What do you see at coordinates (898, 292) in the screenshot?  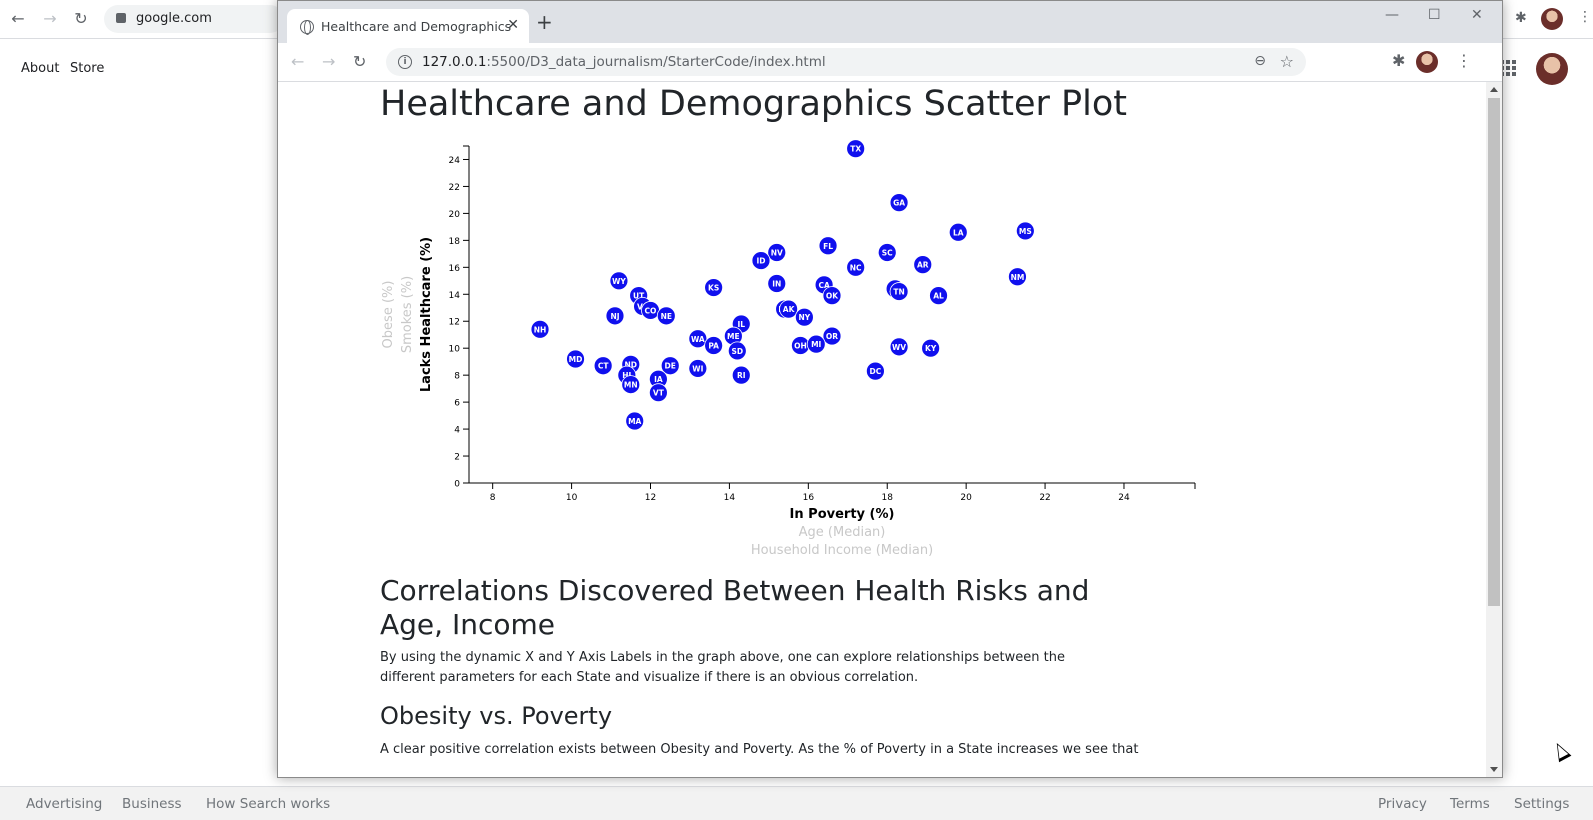 I see `data-point-label: TN` at bounding box center [898, 292].